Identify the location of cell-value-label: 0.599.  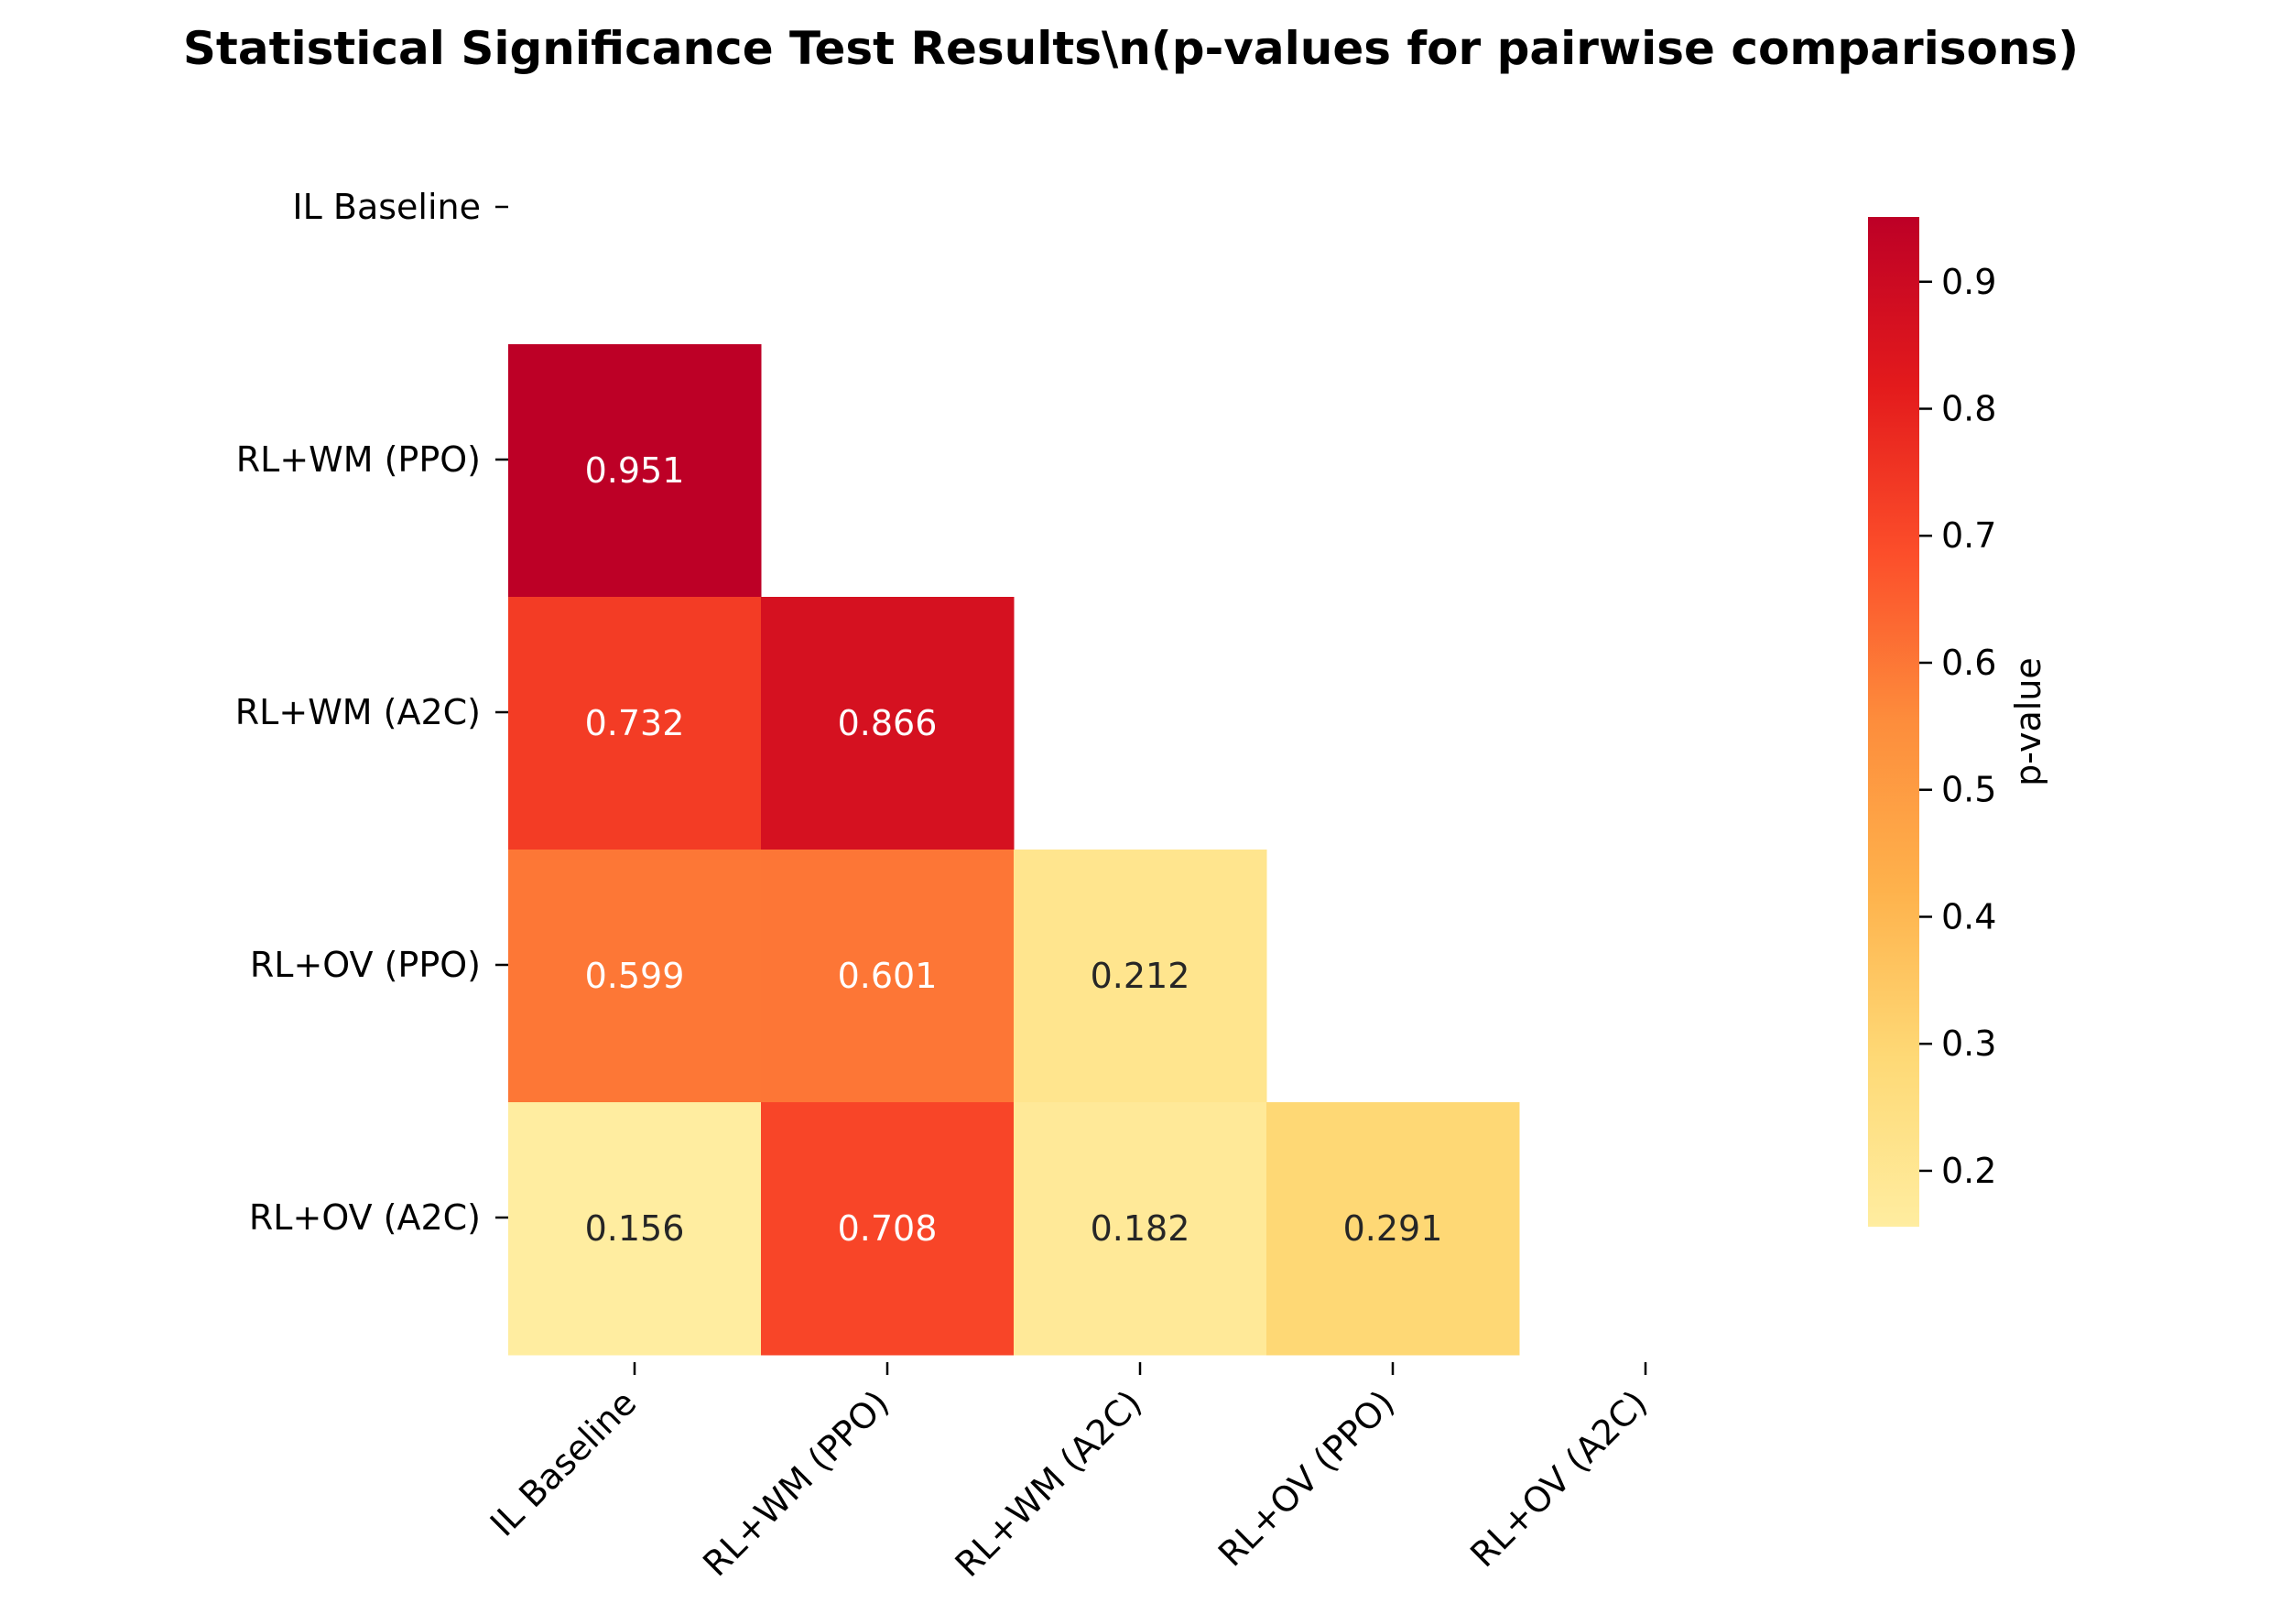
(635, 976).